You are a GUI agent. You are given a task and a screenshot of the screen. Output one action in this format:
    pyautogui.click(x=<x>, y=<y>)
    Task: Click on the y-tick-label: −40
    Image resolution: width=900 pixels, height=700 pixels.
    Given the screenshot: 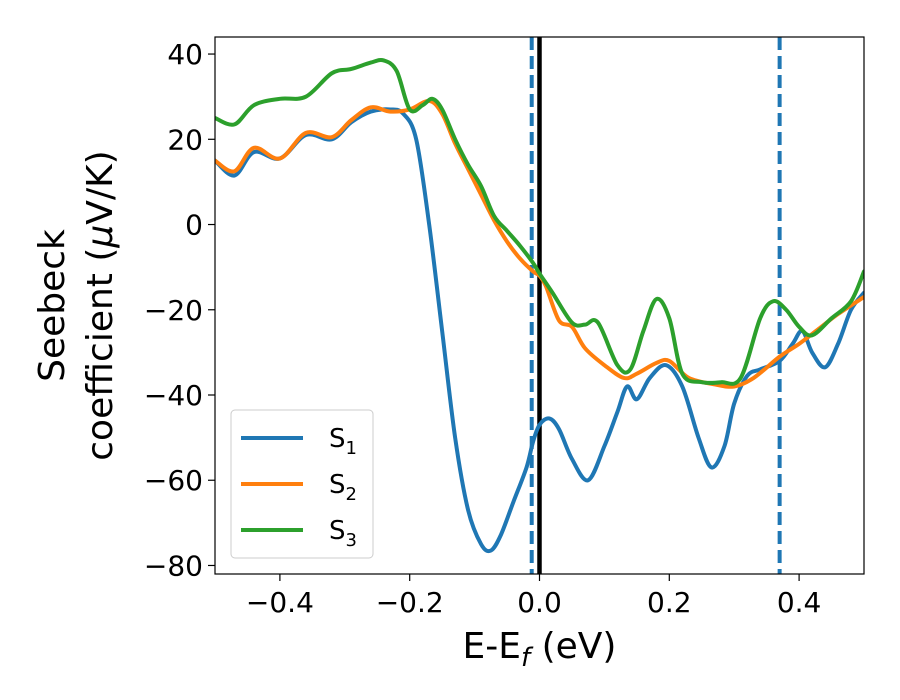 What is the action you would take?
    pyautogui.click(x=173, y=395)
    